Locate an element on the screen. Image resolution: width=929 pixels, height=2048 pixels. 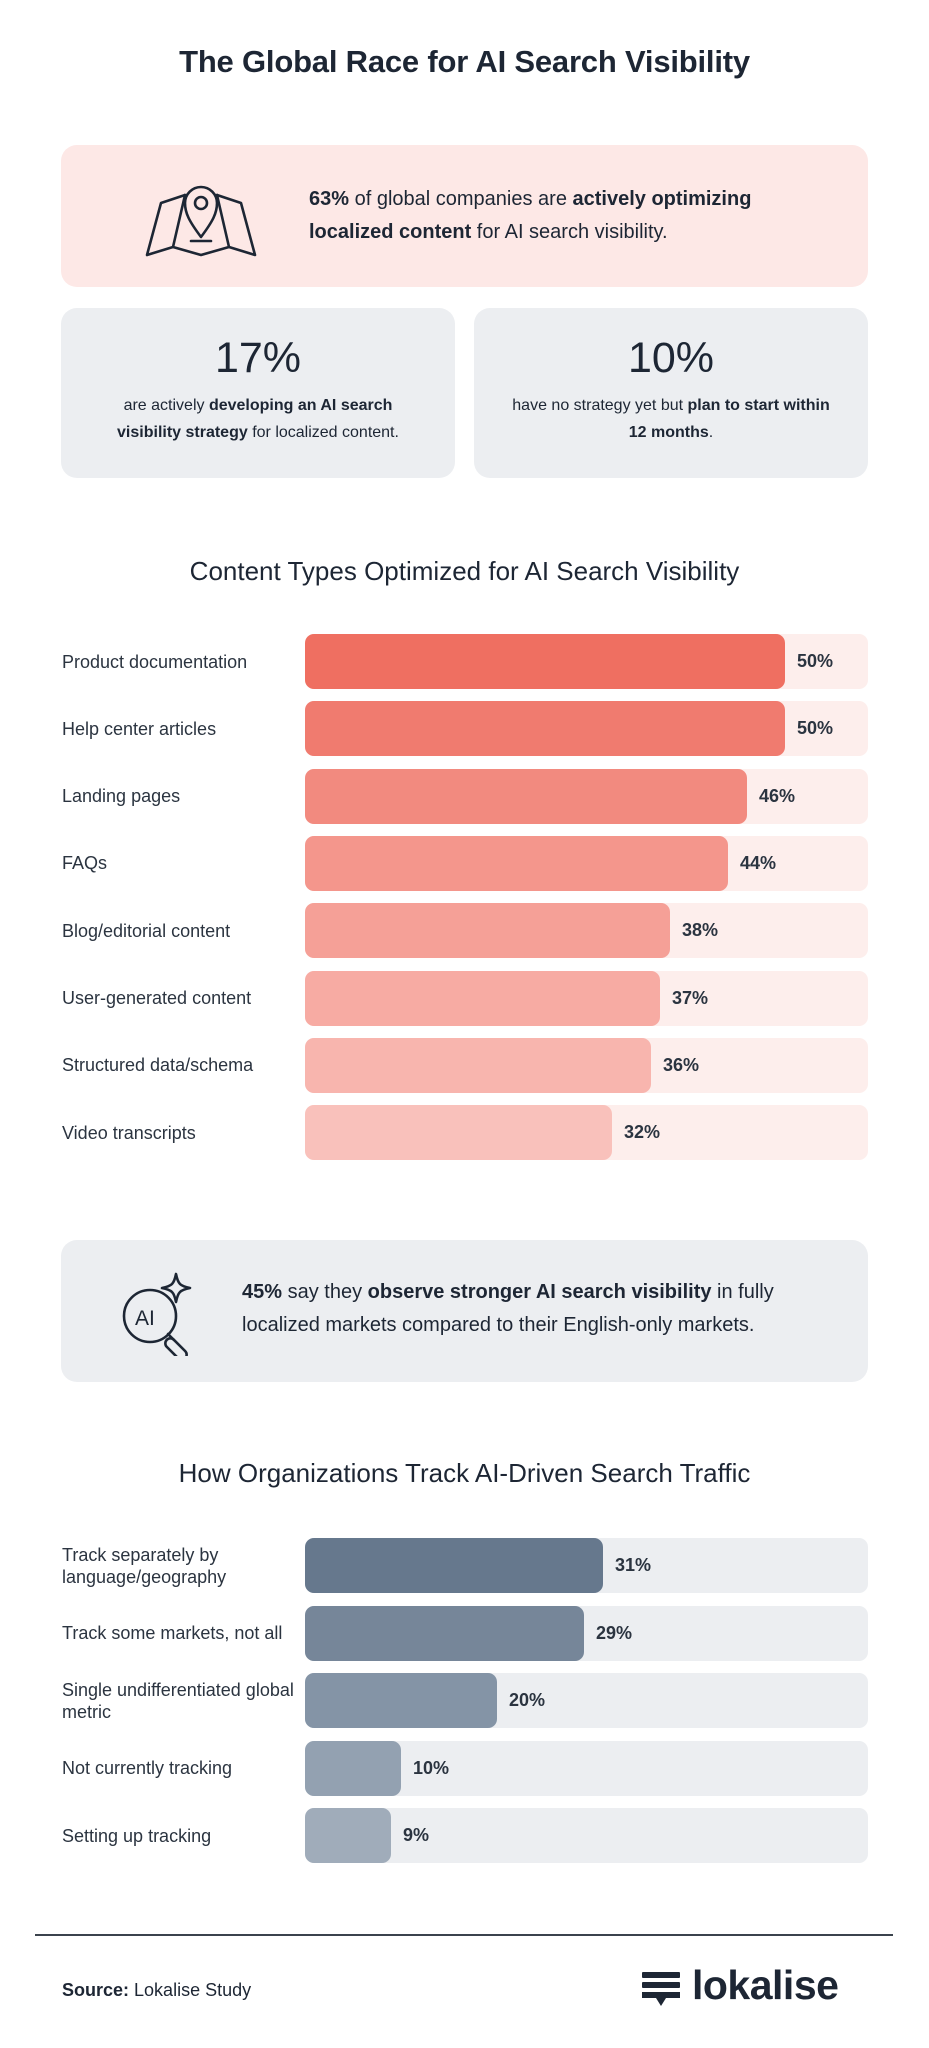
bar-row: Setting up tracking 9% is located at coordinates (464, 1835).